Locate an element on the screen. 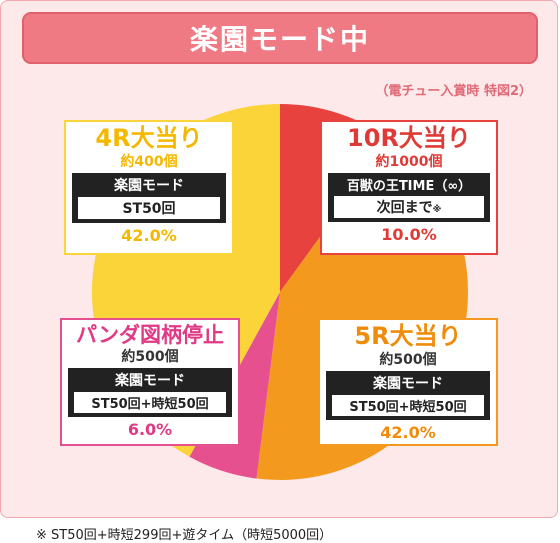  box-10r-mode: 百獣の王TIME（∞） 次回まで※ is located at coordinates (409, 198).